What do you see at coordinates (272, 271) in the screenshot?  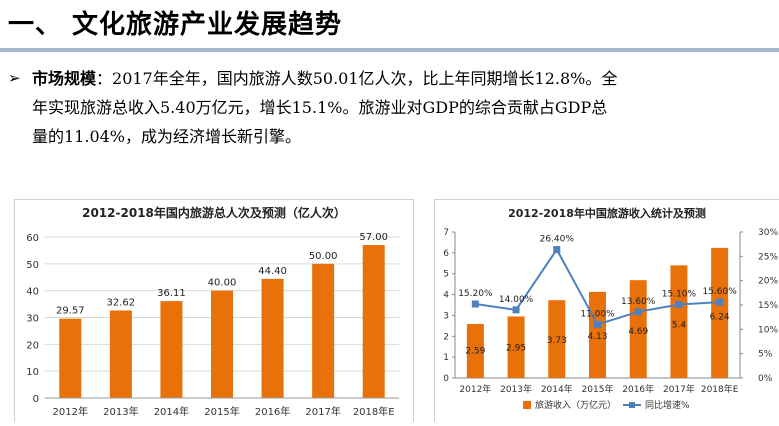 I see `data-label: 44.40` at bounding box center [272, 271].